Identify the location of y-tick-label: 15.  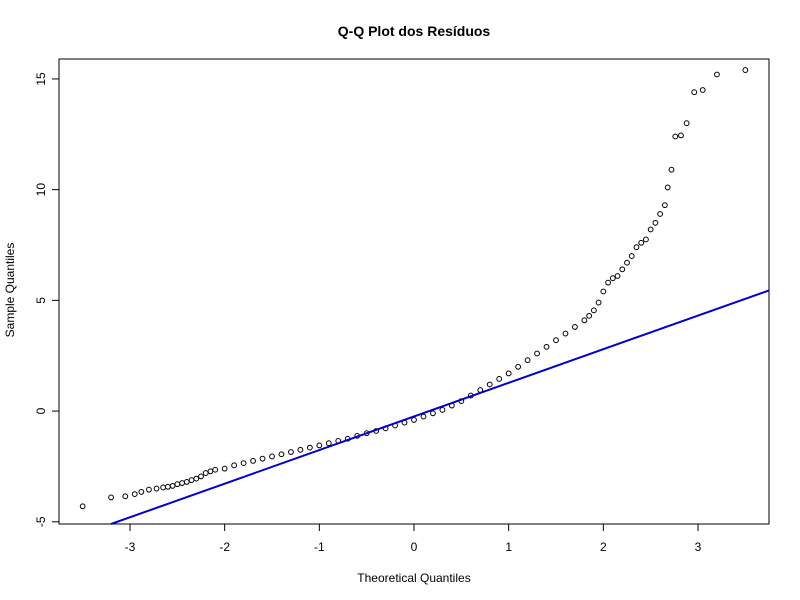
(41, 79).